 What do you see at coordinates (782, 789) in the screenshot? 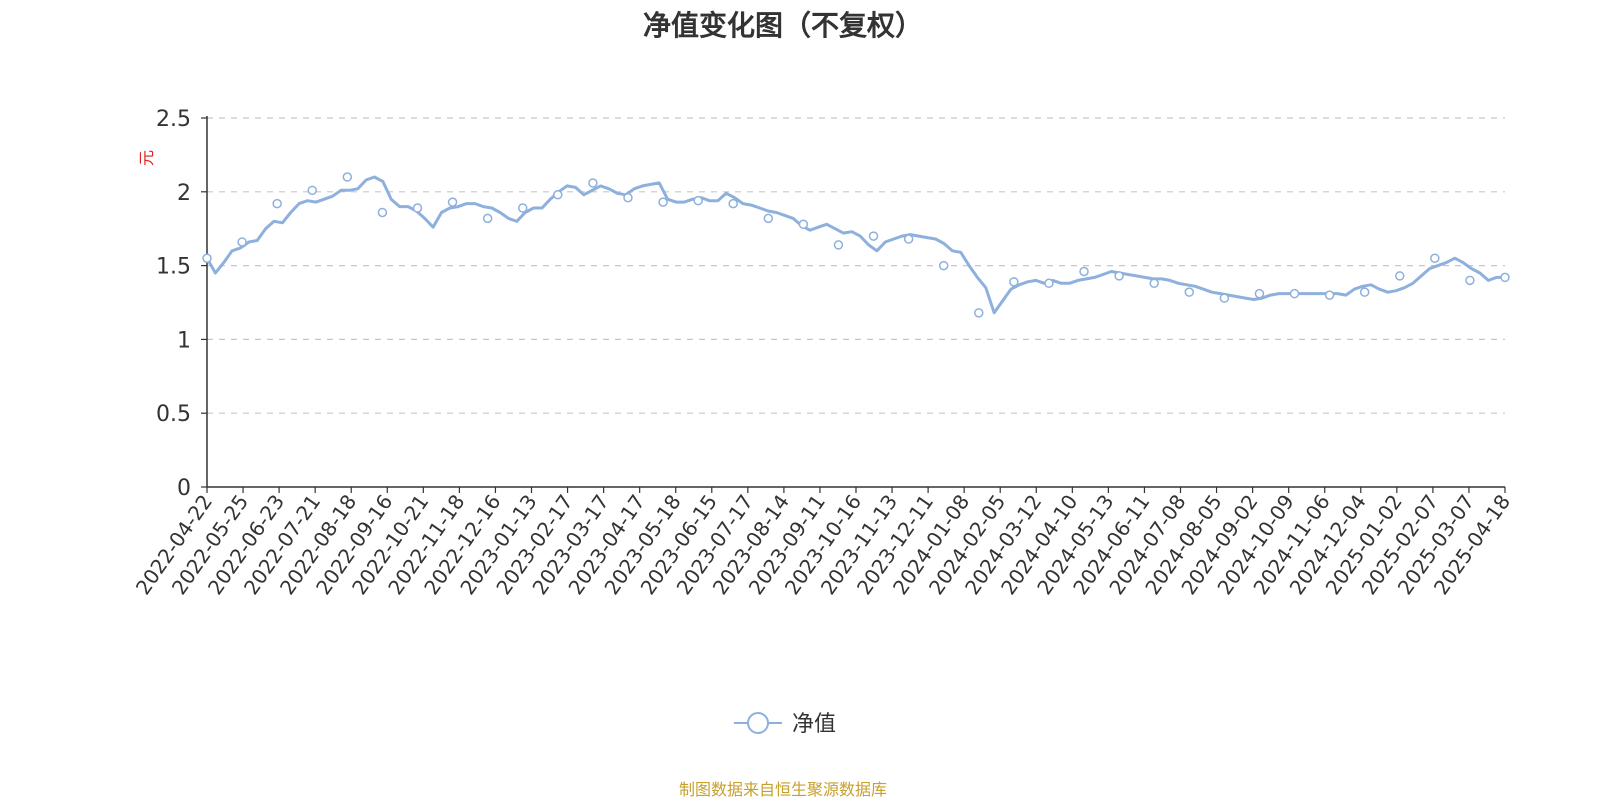
I see `source-note: 制图数据来自恒生聚源数据库` at bounding box center [782, 789].